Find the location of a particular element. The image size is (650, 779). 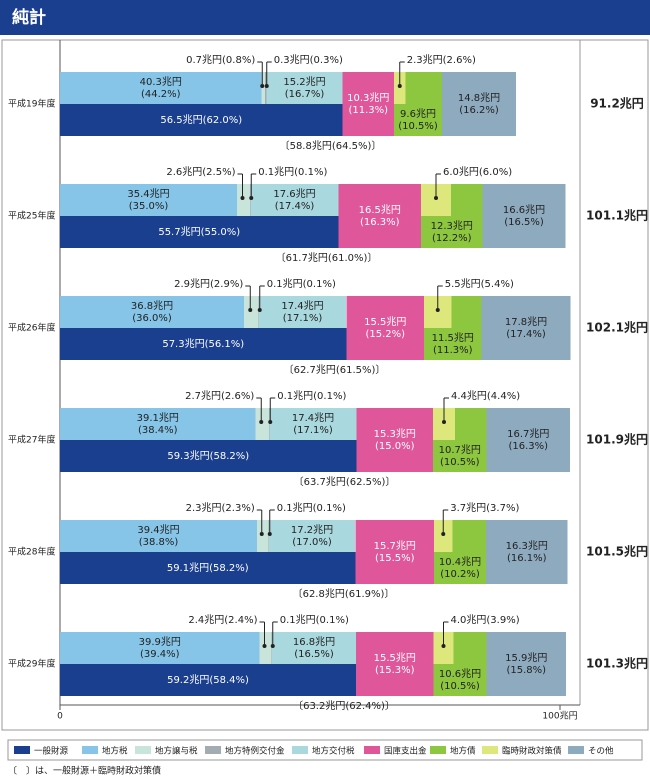

data-label: 39.1兆円(38.4%) is located at coordinates (158, 424).